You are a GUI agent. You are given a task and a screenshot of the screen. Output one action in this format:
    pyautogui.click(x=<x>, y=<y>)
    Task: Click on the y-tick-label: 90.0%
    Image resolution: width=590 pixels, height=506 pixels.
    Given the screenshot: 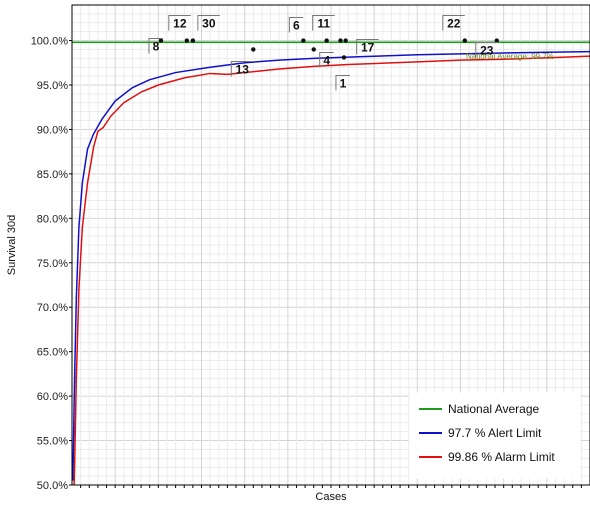 What is the action you would take?
    pyautogui.click(x=52, y=130)
    